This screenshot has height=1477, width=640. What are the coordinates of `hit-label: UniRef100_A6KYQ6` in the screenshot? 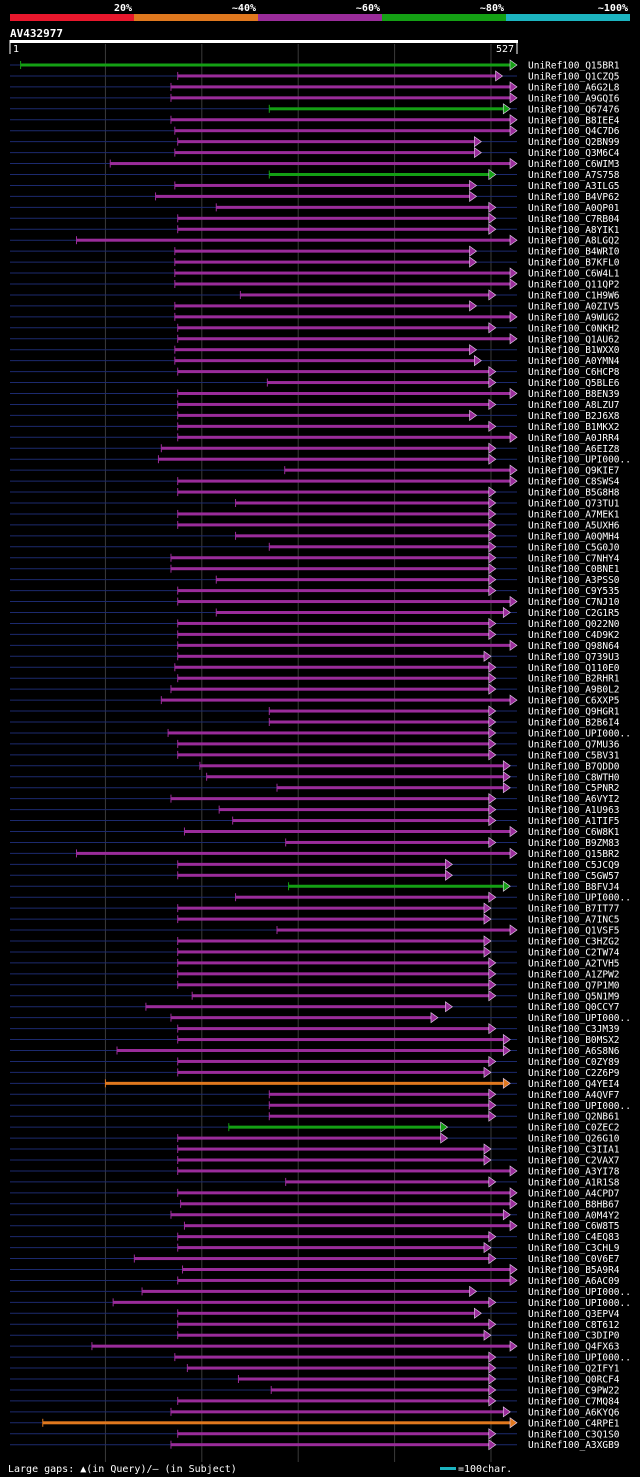 It's located at (574, 1412).